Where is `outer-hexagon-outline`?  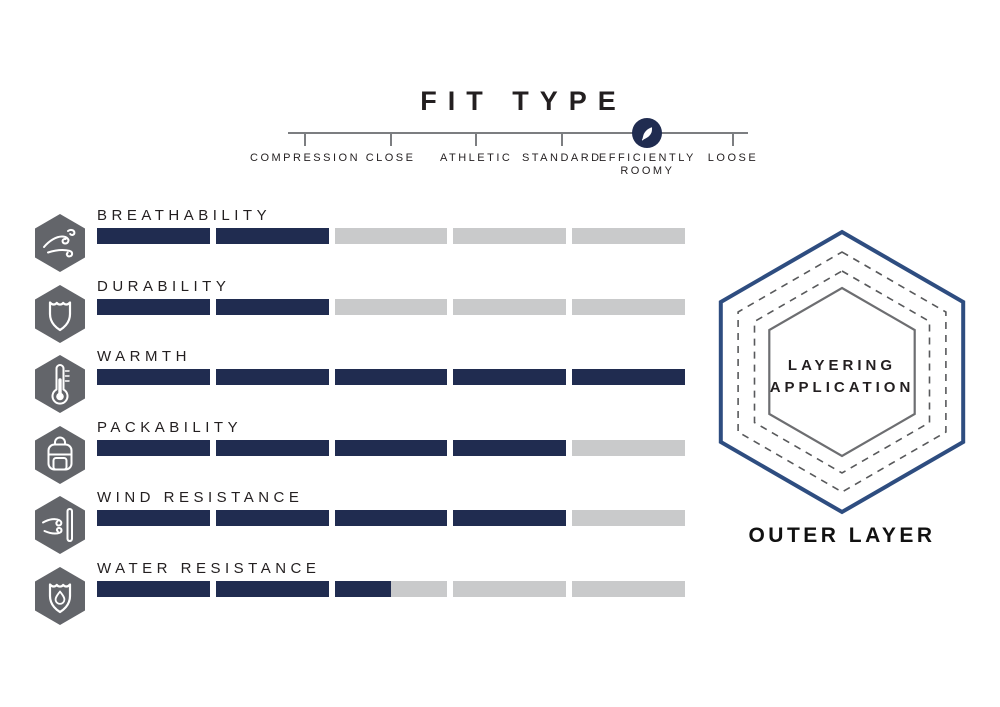 outer-hexagon-outline is located at coordinates (842, 372).